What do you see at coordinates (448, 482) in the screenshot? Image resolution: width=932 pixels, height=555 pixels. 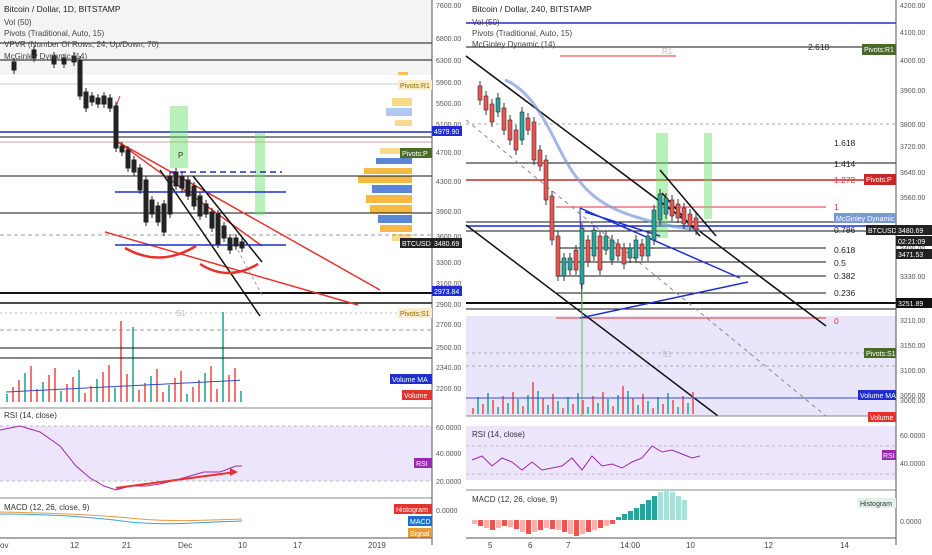 I see `left-rsi-axis-20: 20.0000` at bounding box center [448, 482].